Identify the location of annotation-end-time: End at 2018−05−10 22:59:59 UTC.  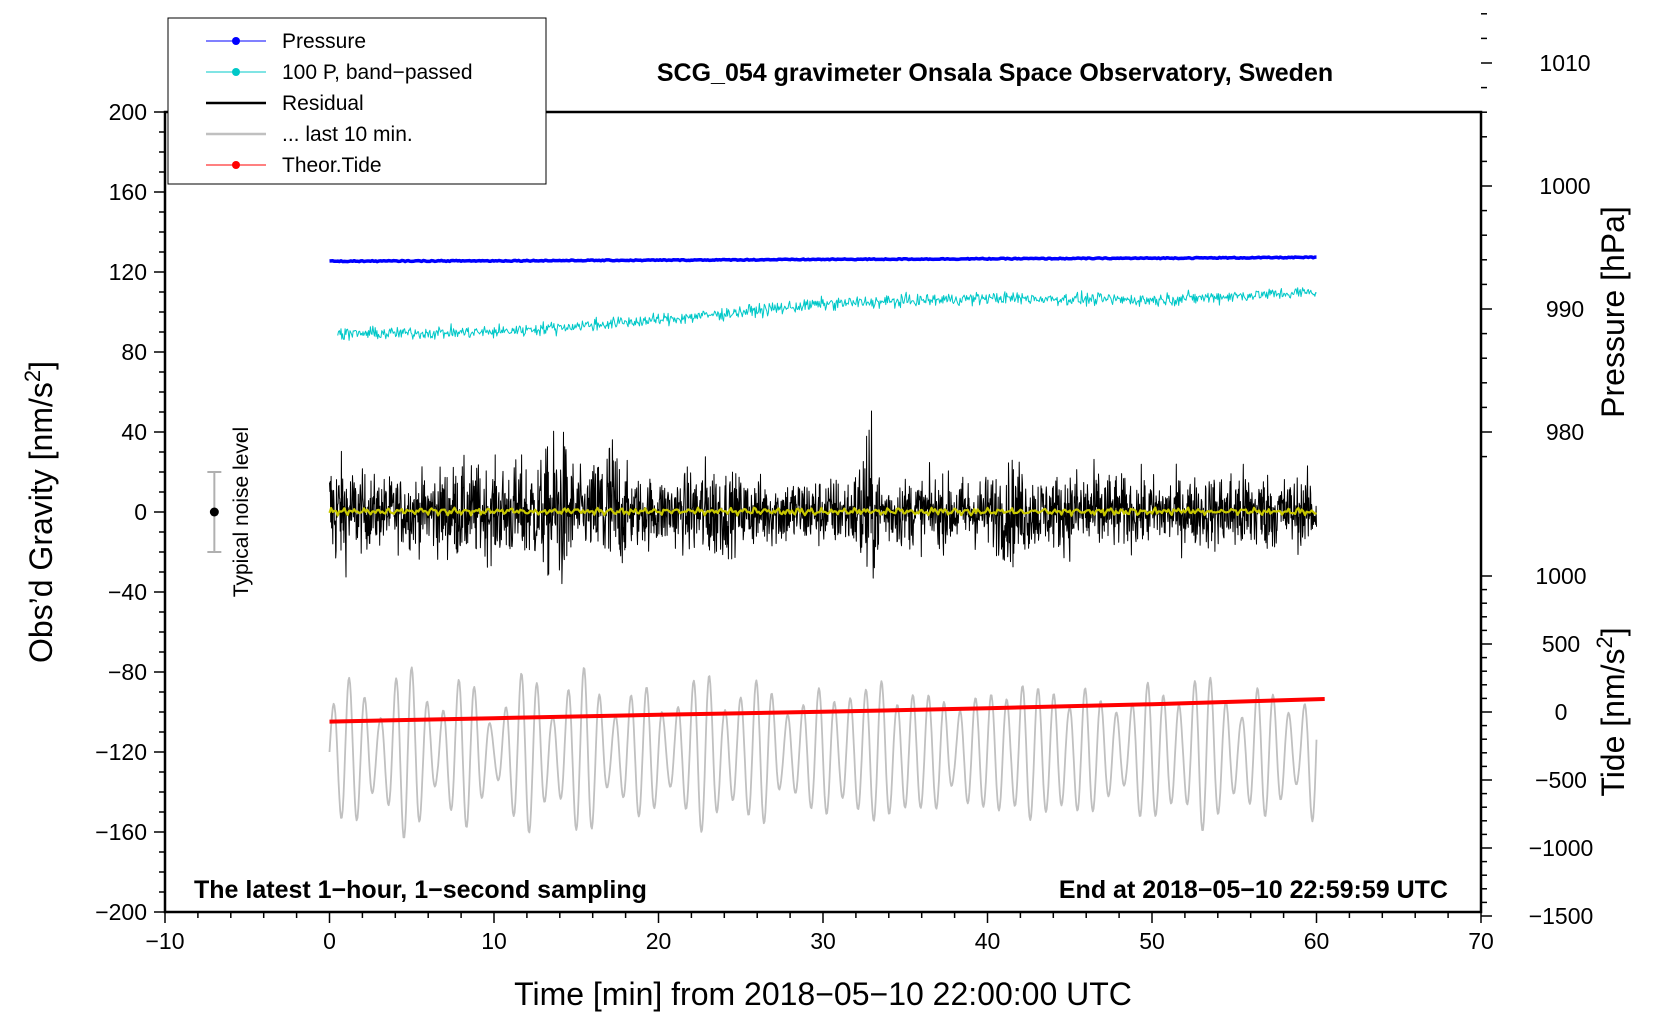
(1253, 890).